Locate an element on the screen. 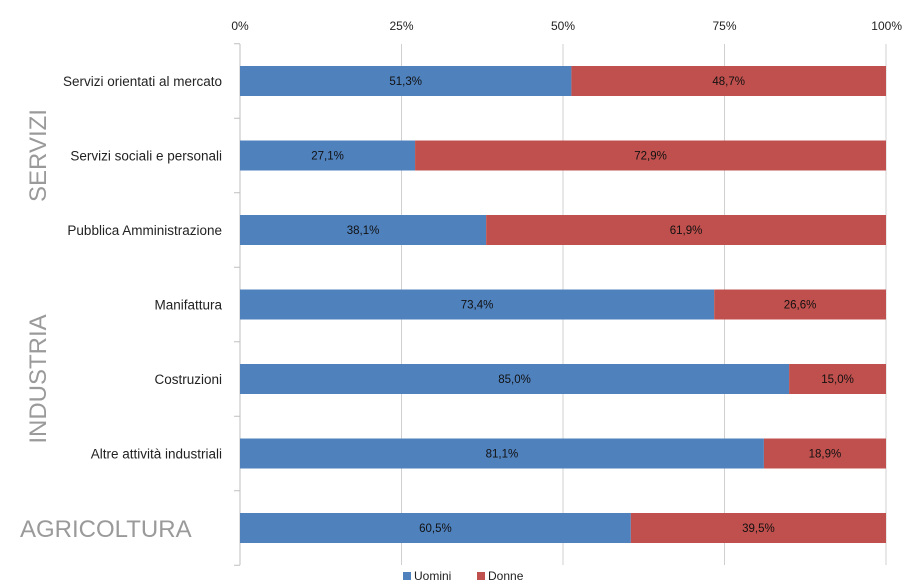 This screenshot has height=588, width=903. category-label: Servizi sociali e personali is located at coordinates (146, 156).